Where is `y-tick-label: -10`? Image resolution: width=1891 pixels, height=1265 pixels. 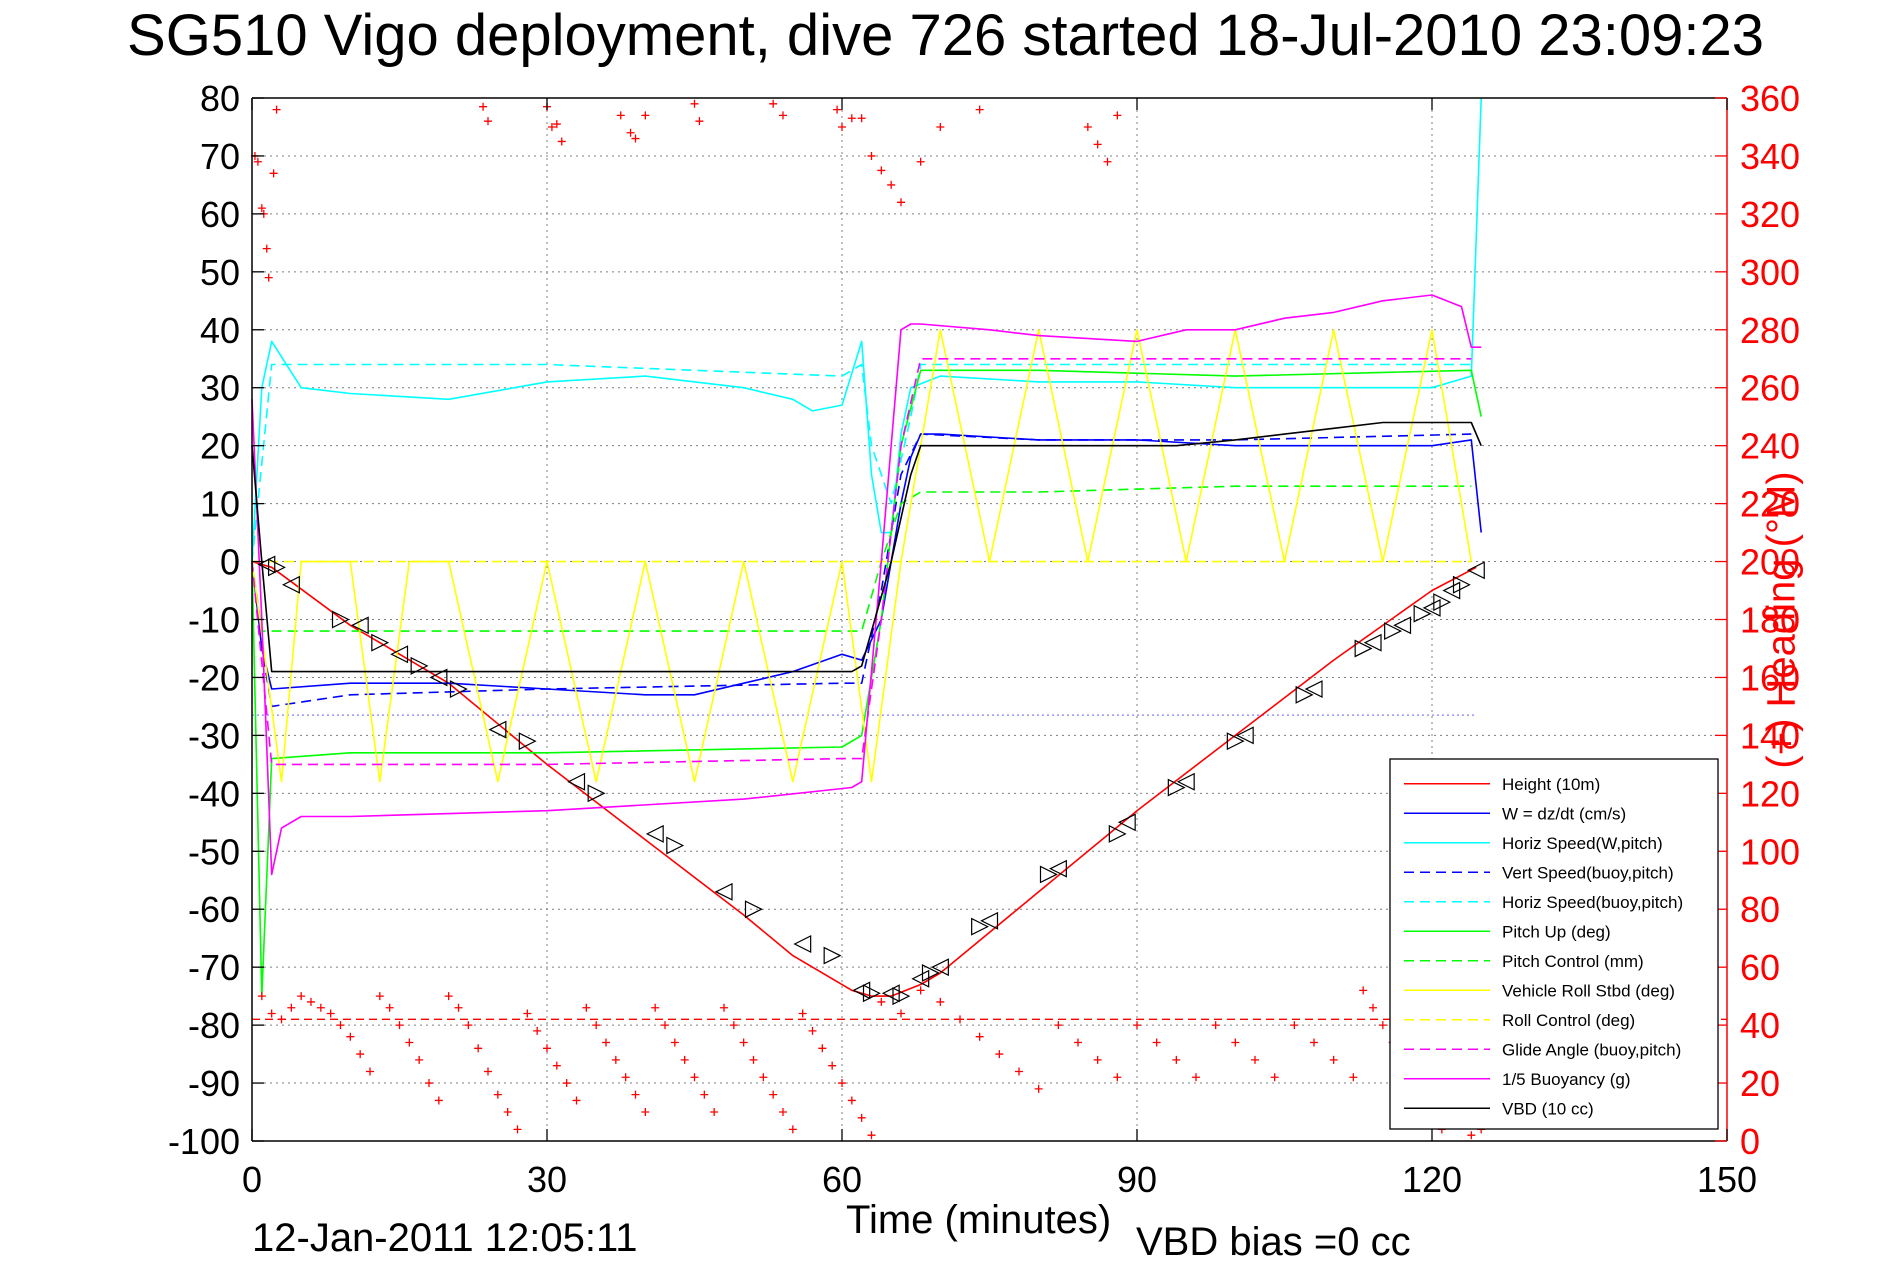
y-tick-label: -10 is located at coordinates (214, 620).